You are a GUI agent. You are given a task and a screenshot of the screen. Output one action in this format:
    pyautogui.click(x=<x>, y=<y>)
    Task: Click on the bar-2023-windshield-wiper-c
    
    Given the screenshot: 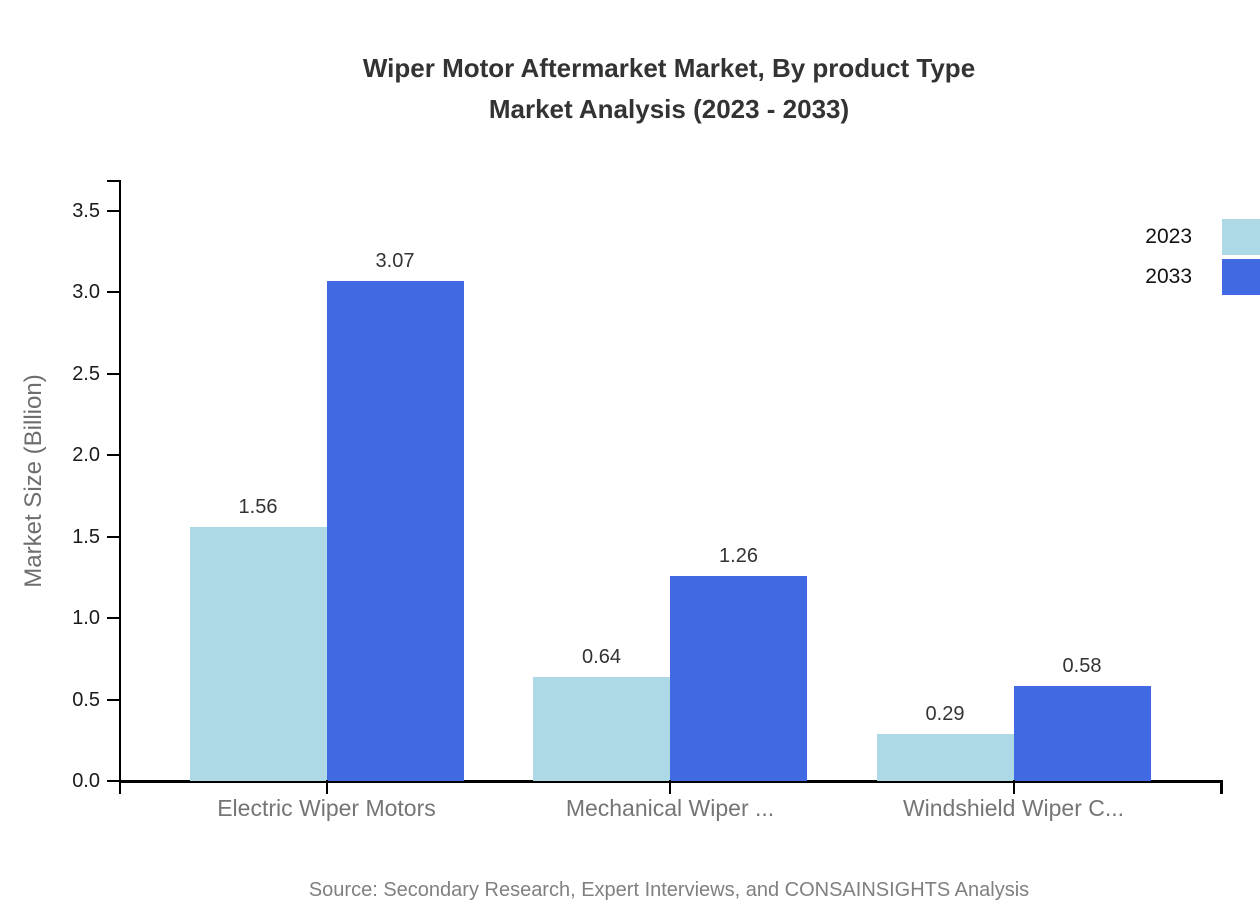 What is the action you would take?
    pyautogui.click(x=945, y=757)
    